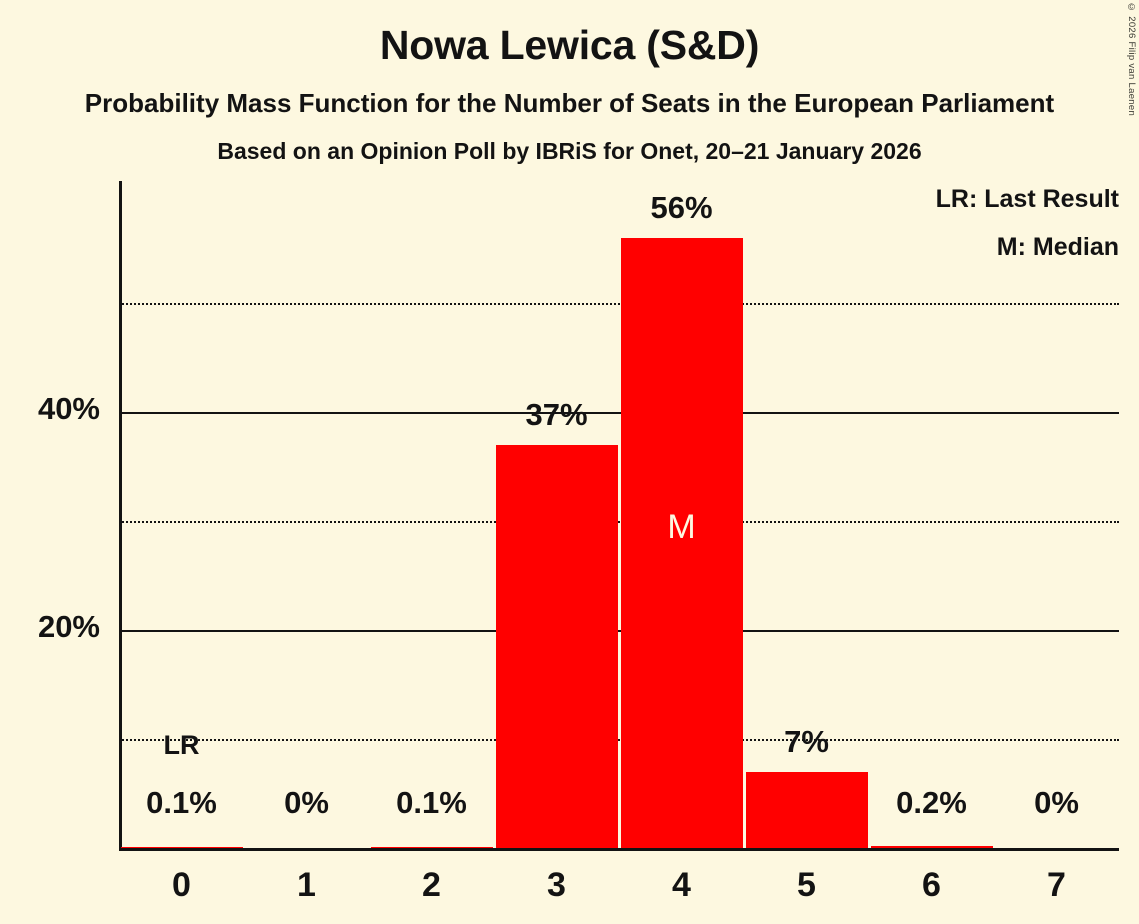 The height and width of the screenshot is (924, 1139). Describe the element at coordinates (431, 885) in the screenshot. I see `x-tick-label-2: 2` at that location.